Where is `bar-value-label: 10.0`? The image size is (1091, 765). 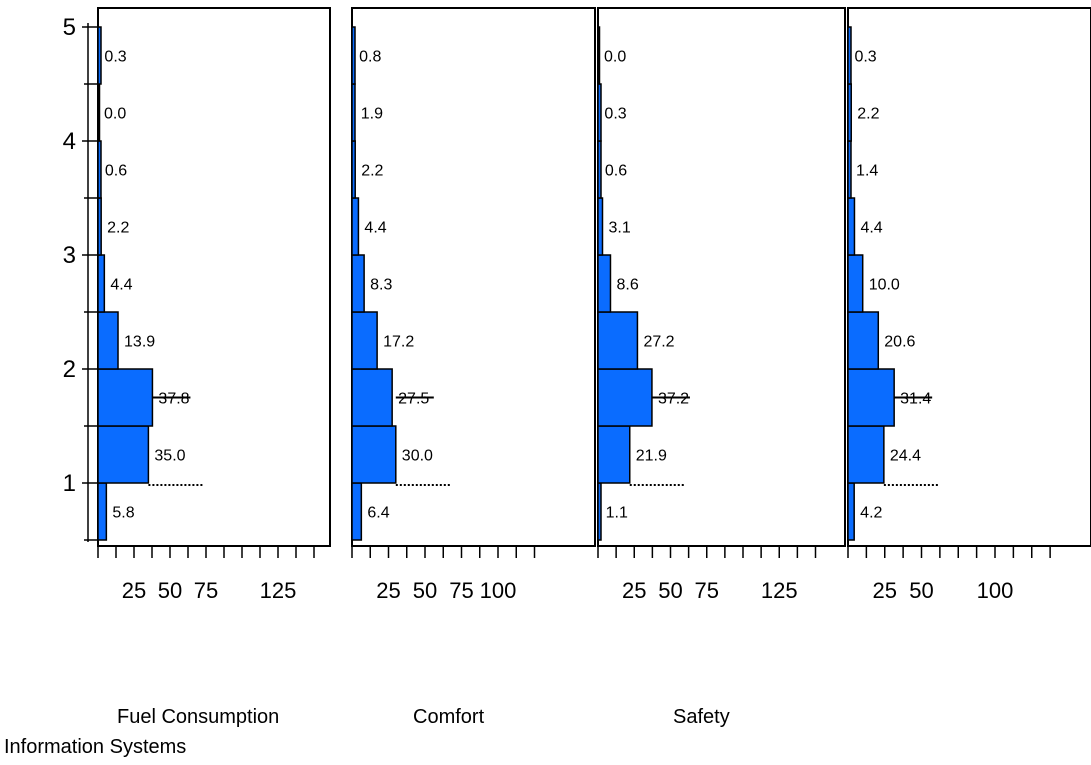
bar-value-label: 10.0 is located at coordinates (884, 285).